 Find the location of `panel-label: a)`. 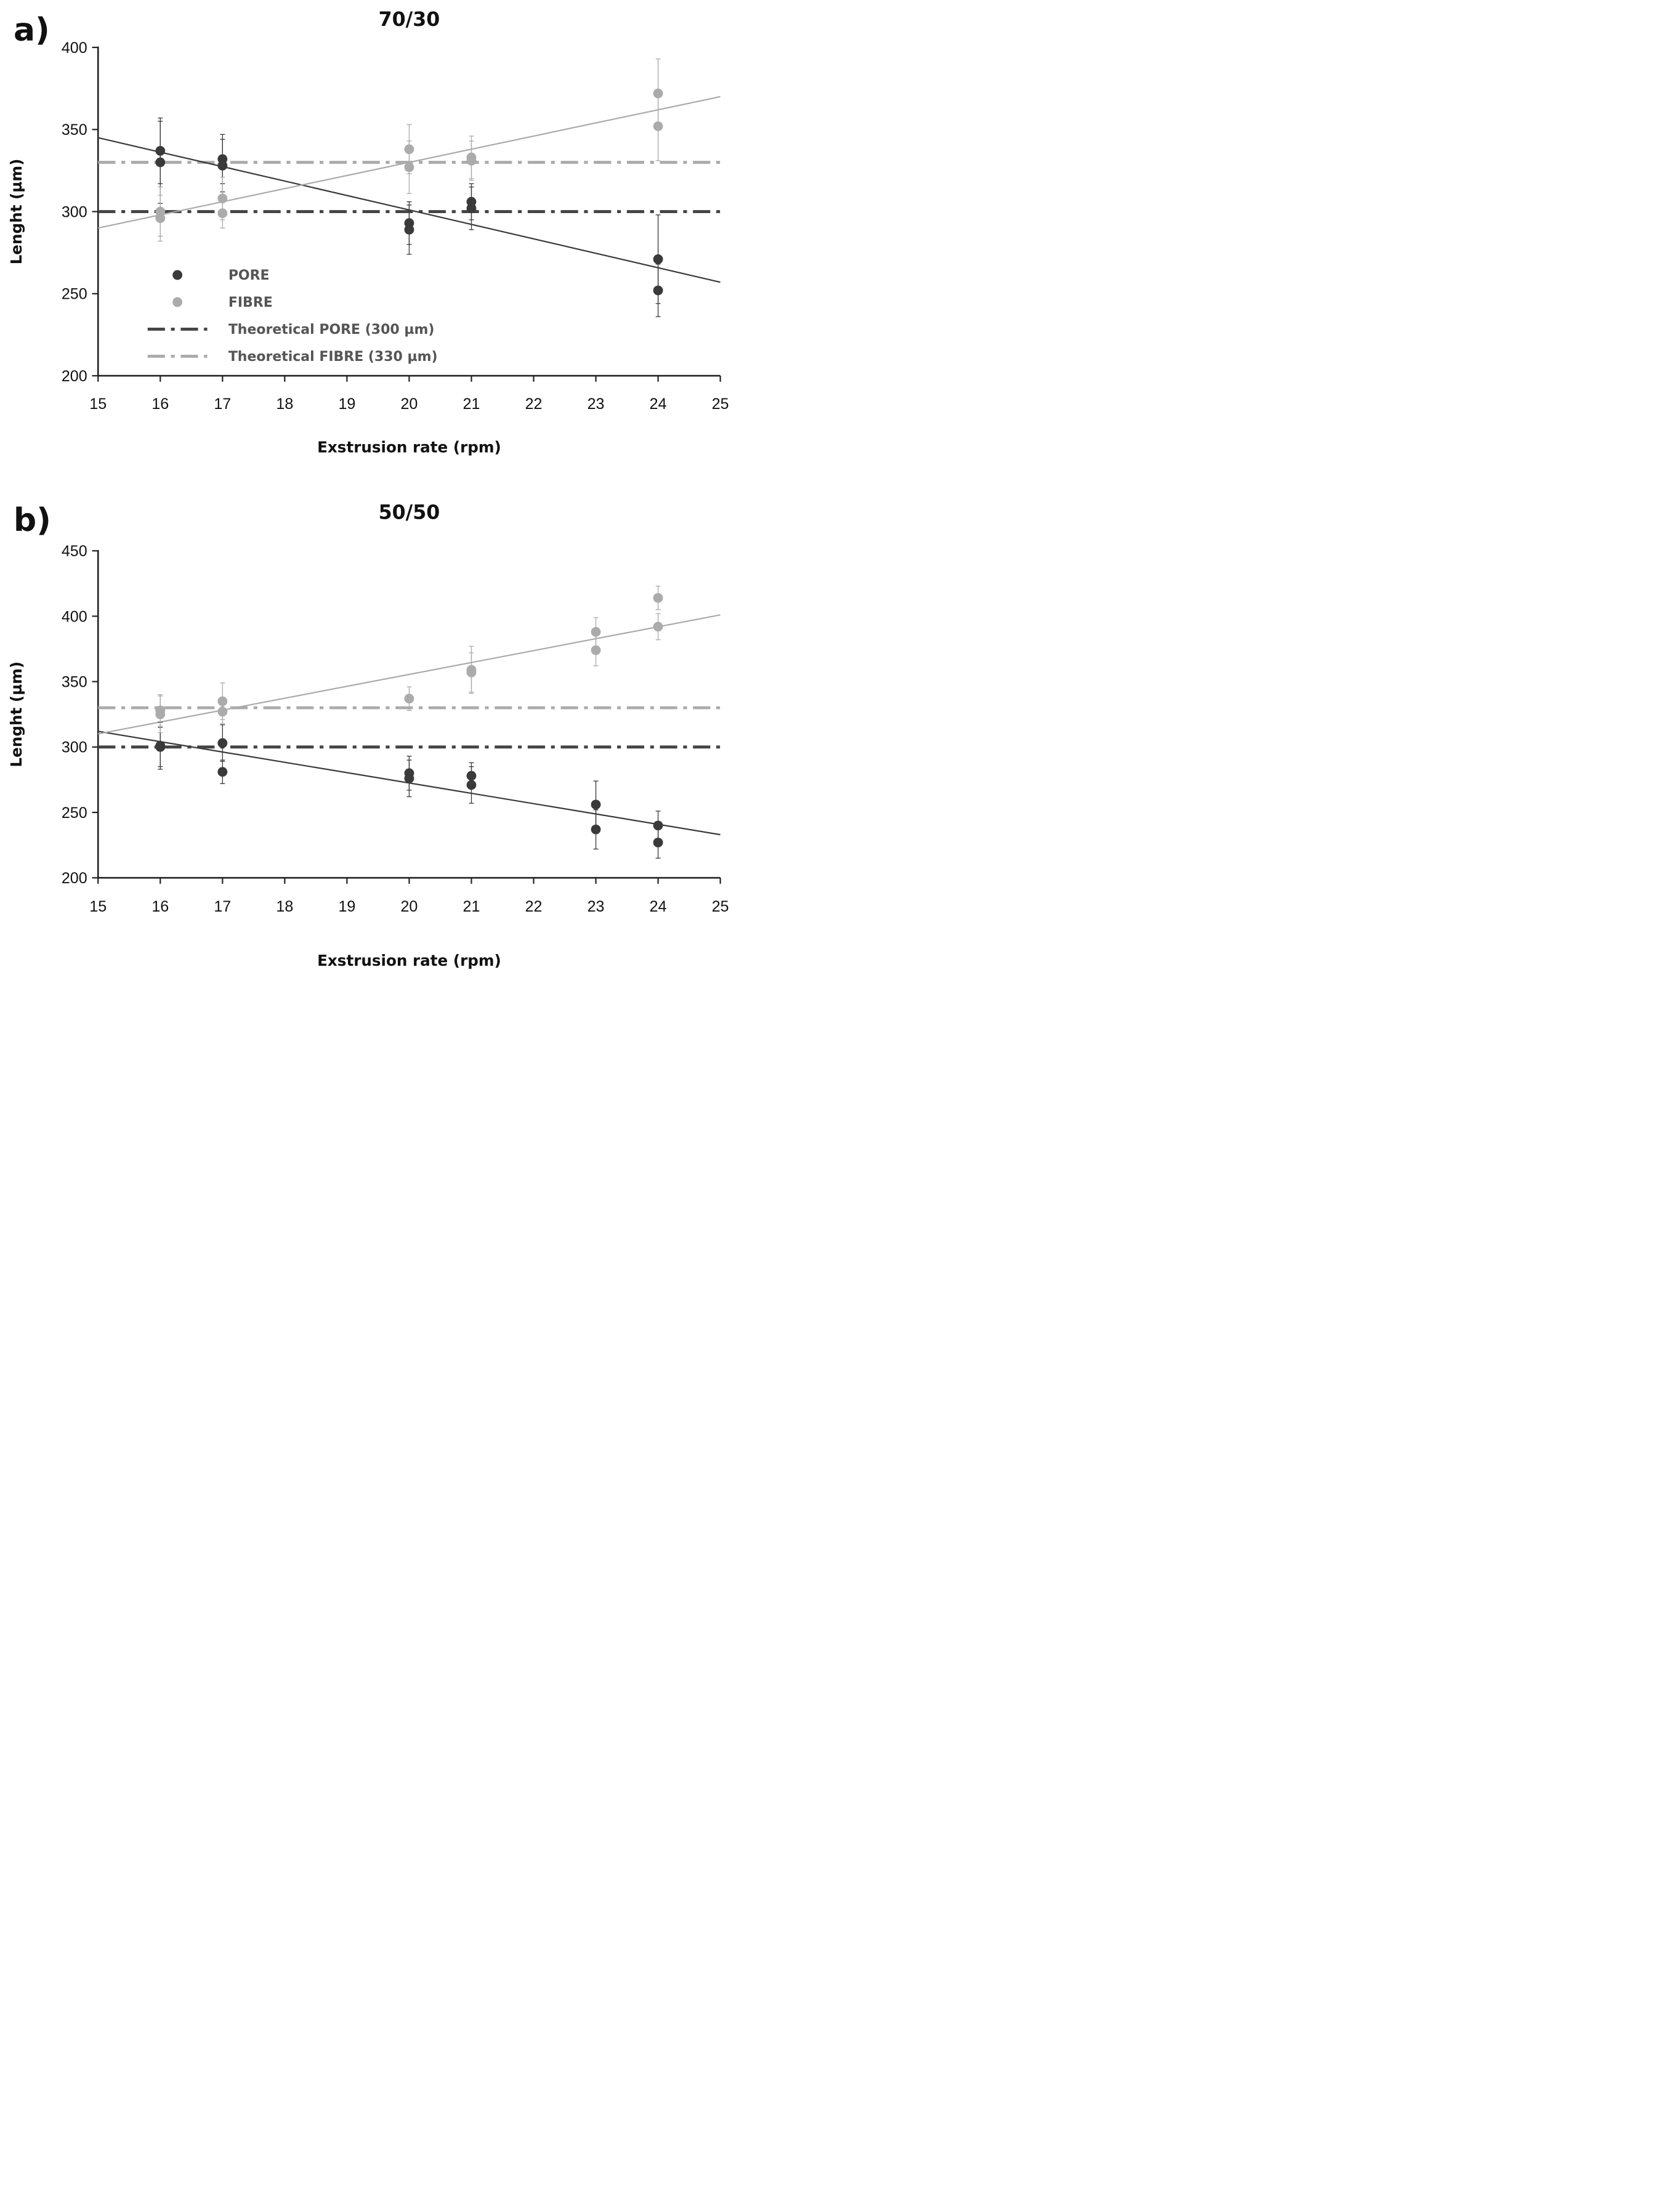

panel-label: a) is located at coordinates (32, 31).